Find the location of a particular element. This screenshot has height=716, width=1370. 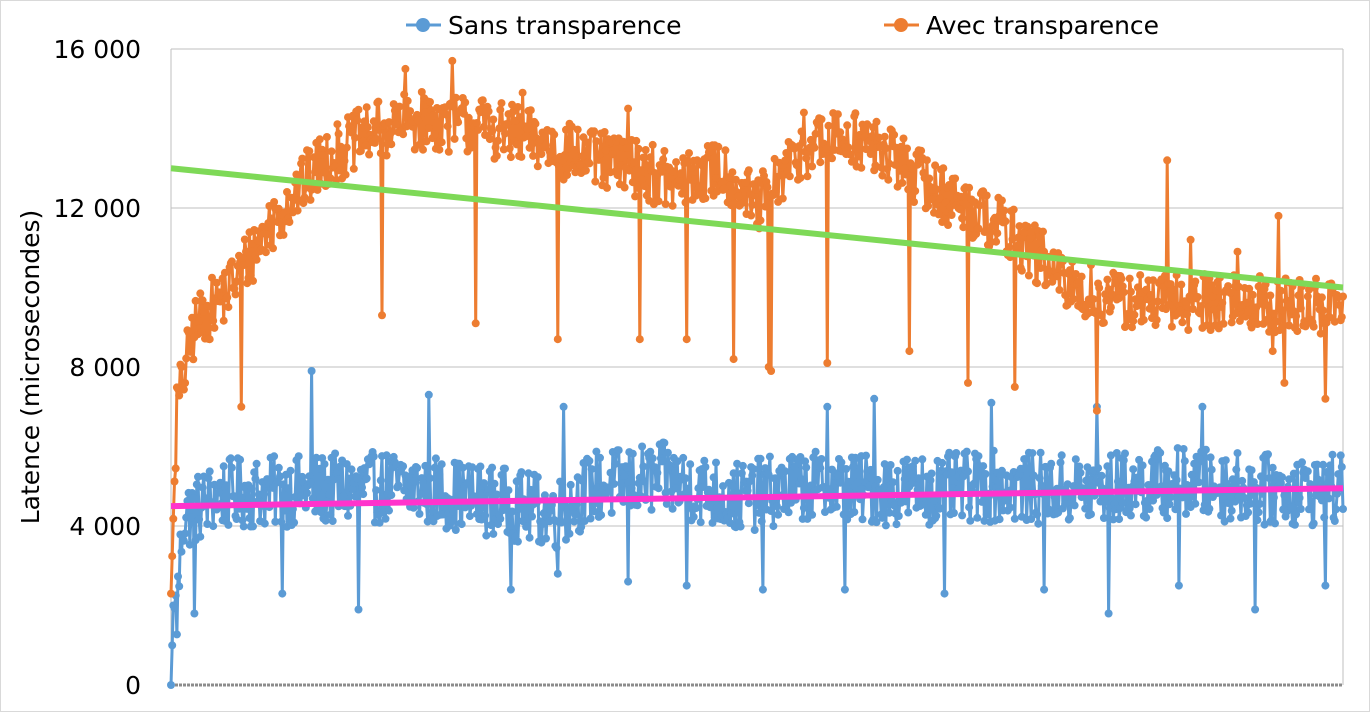

y-tick-label: 16 000 is located at coordinates (97, 49).